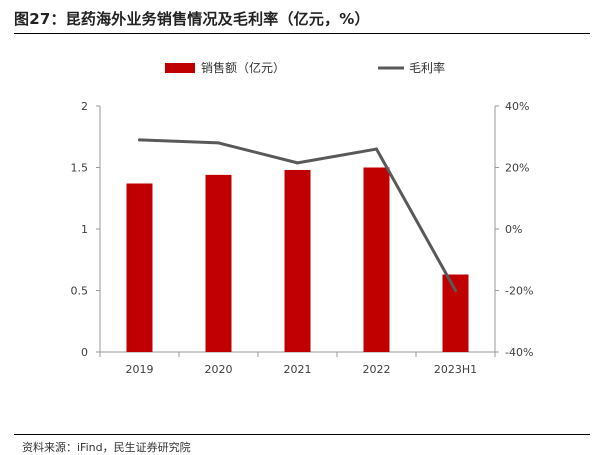 The image size is (604, 455). Describe the element at coordinates (517, 168) in the screenshot. I see `y-right-tick-label: 20%` at that location.